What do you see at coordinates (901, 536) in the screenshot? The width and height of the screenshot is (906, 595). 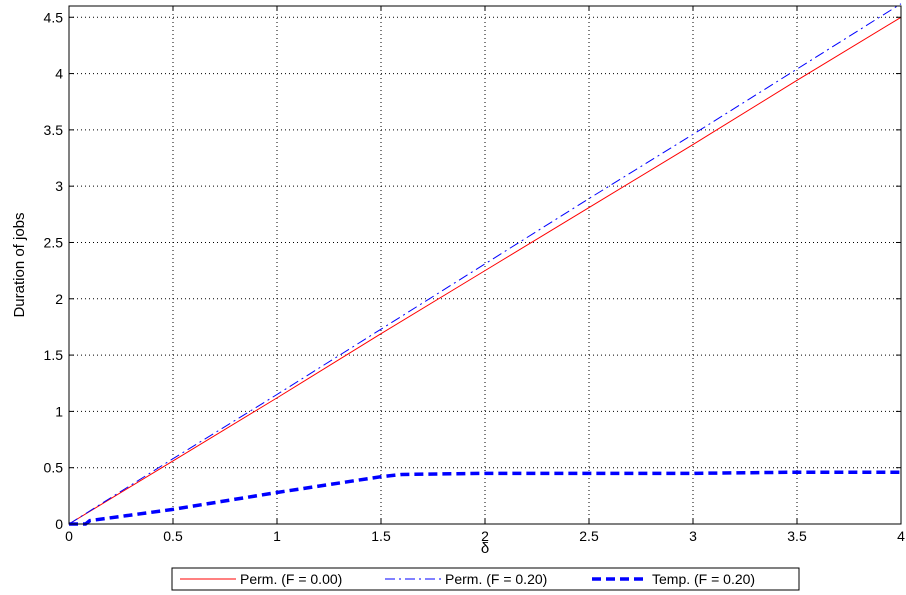 I see `x-tick-label: 4` at bounding box center [901, 536].